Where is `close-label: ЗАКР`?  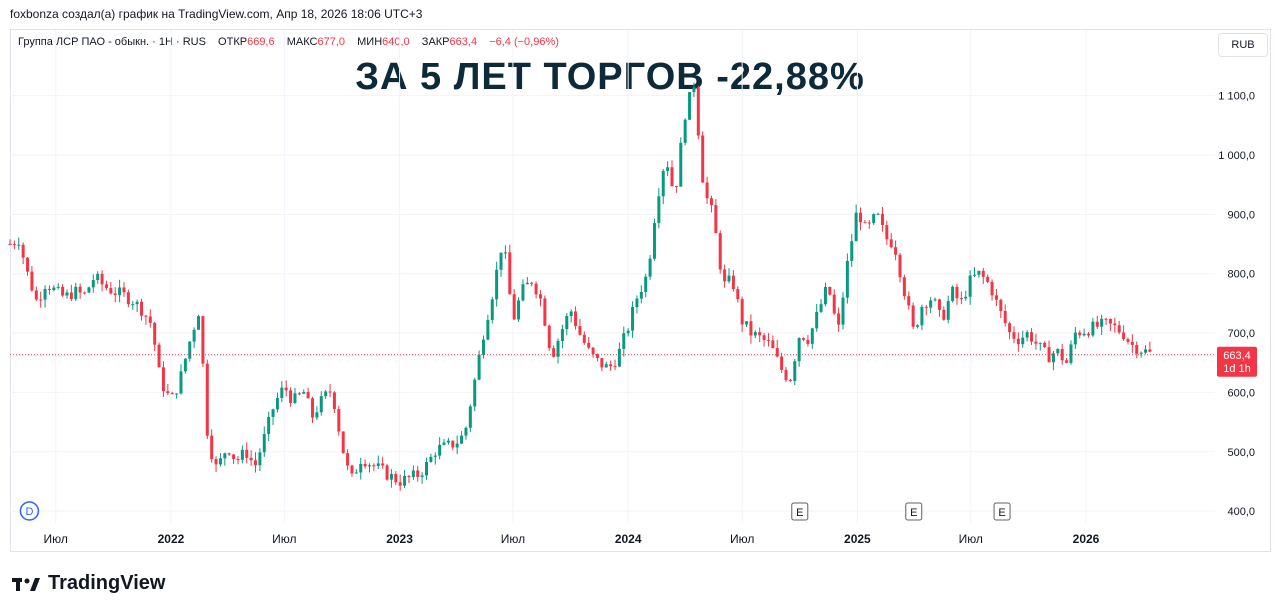
close-label: ЗАКР is located at coordinates (435, 42).